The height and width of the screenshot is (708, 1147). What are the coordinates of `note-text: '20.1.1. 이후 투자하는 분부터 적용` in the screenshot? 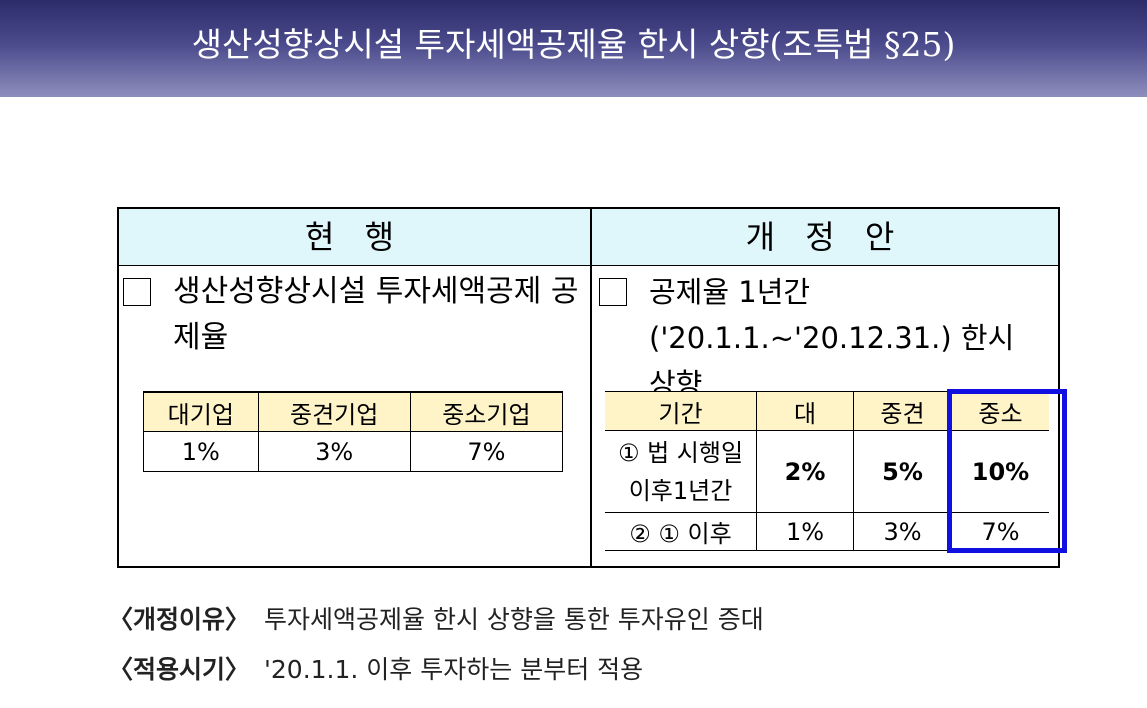 It's located at (454, 669).